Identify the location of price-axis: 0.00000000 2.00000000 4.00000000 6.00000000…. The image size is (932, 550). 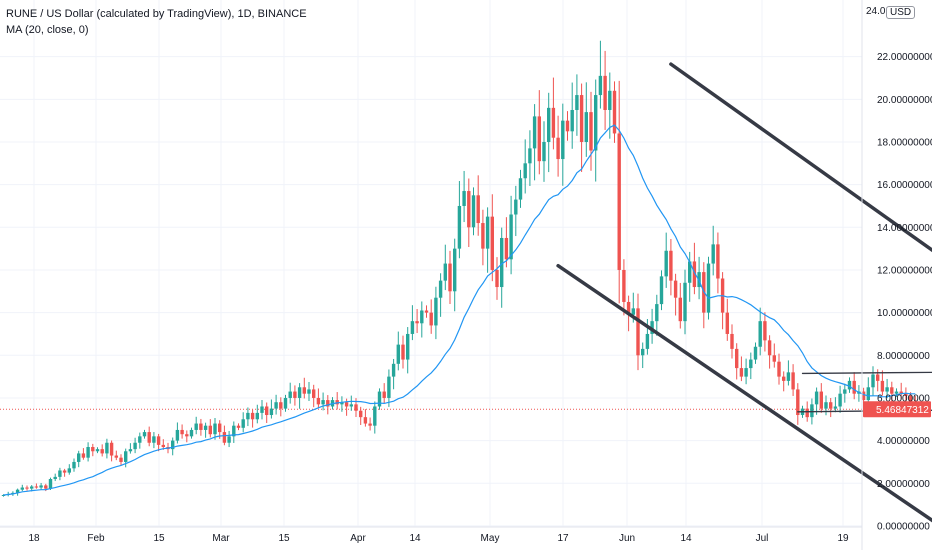
(896, 275).